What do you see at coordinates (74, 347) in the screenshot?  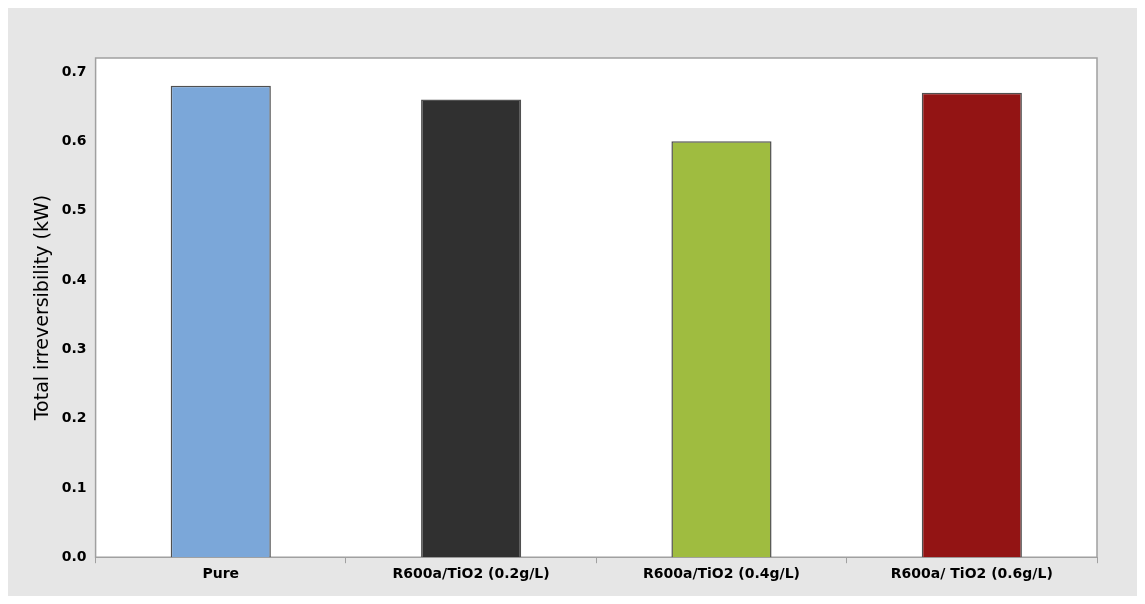 I see `y-tick-label: 0.3` at bounding box center [74, 347].